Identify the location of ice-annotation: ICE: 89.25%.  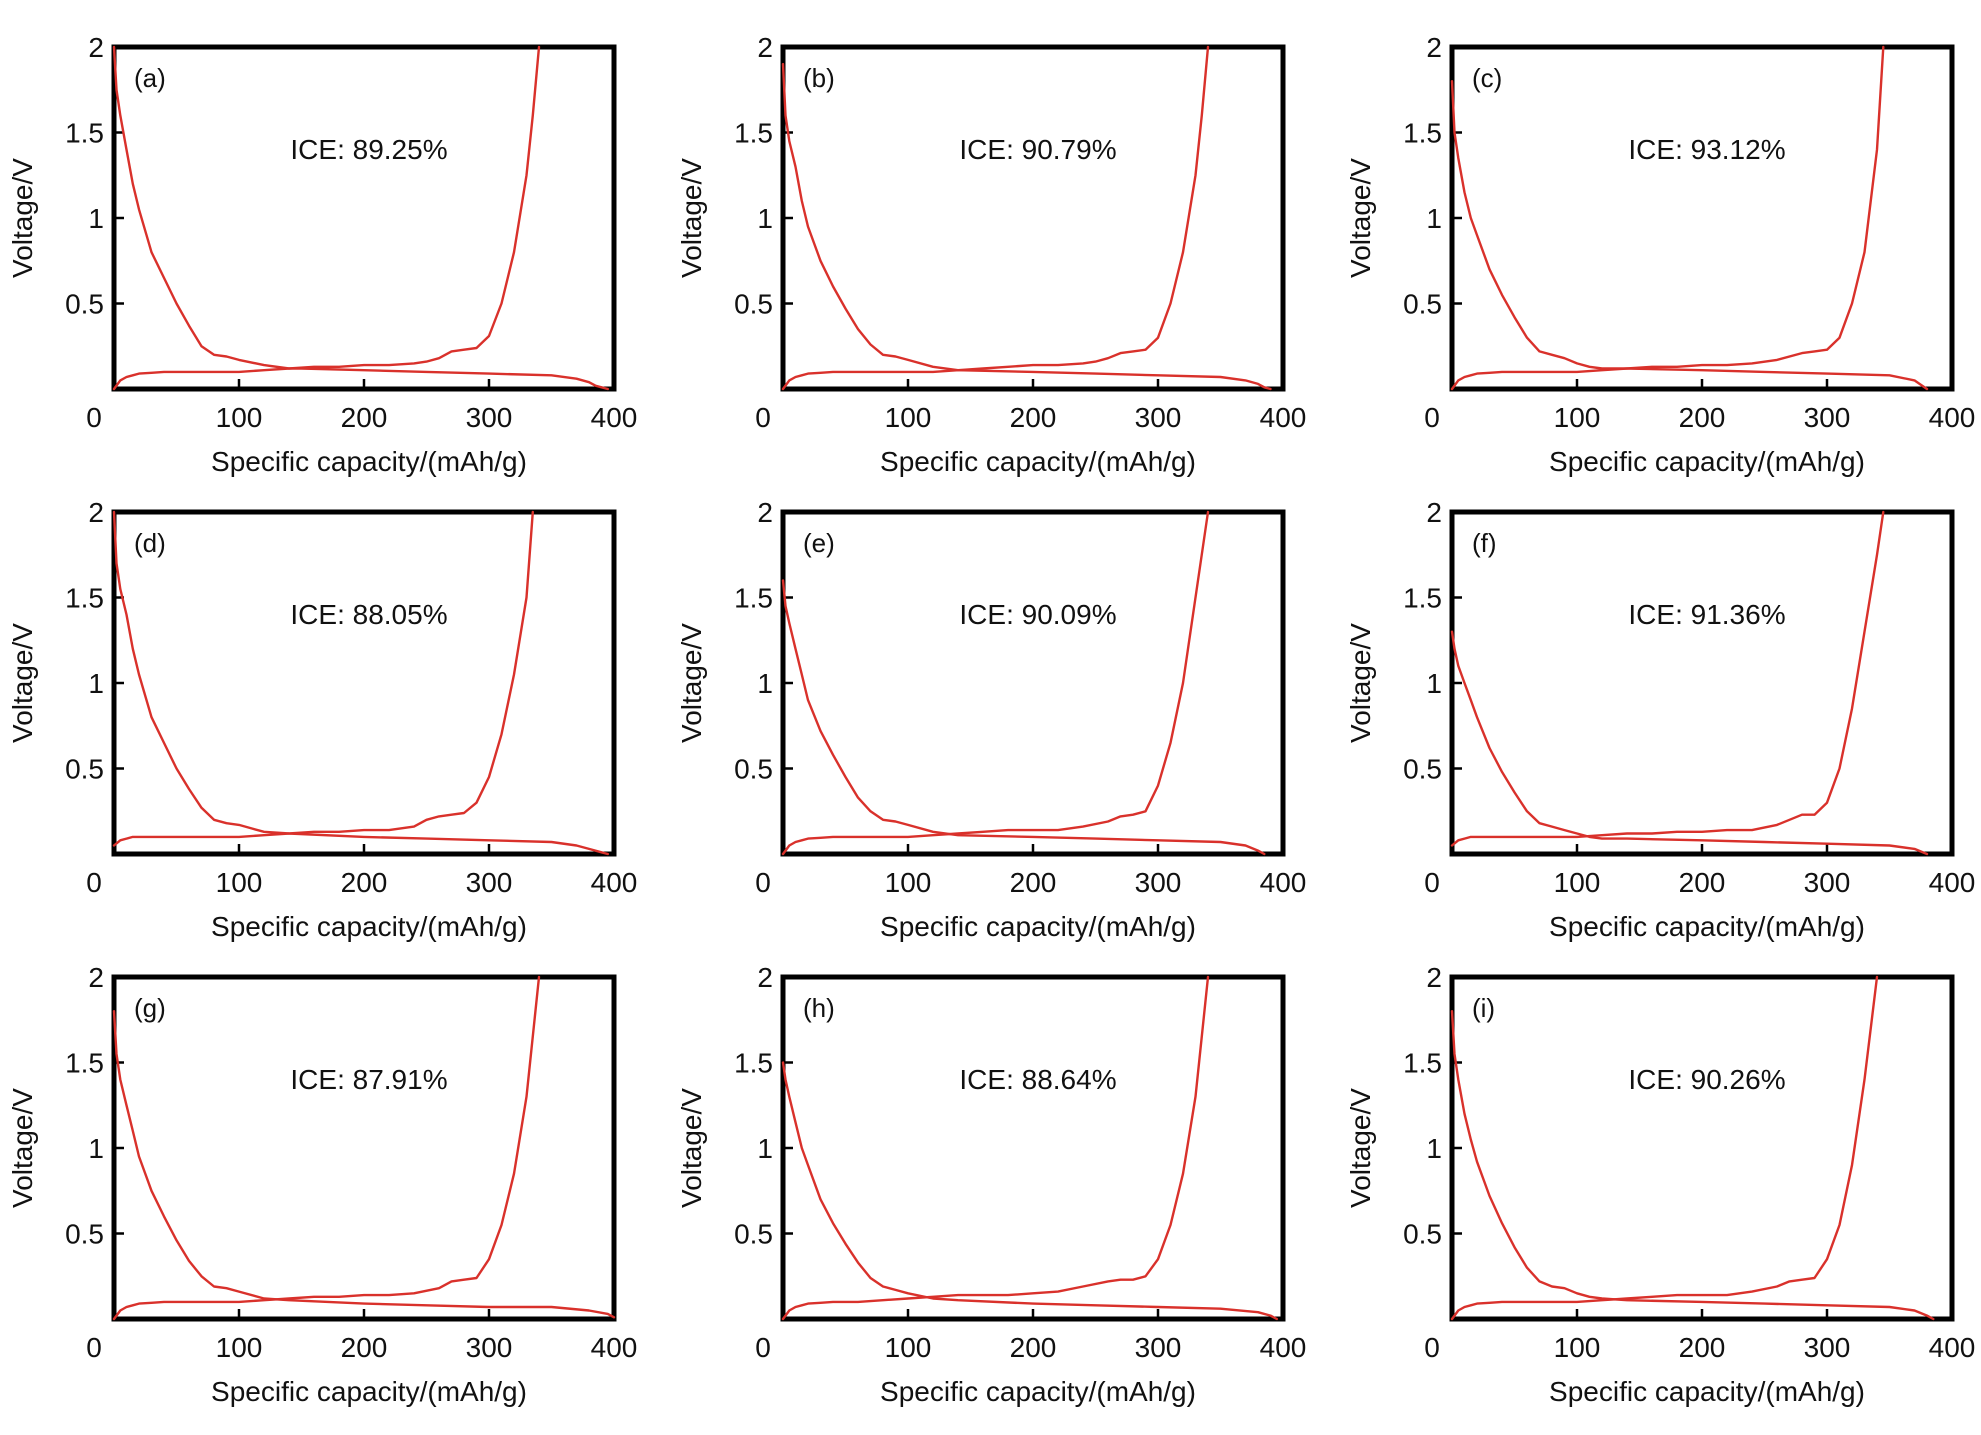
(368, 149).